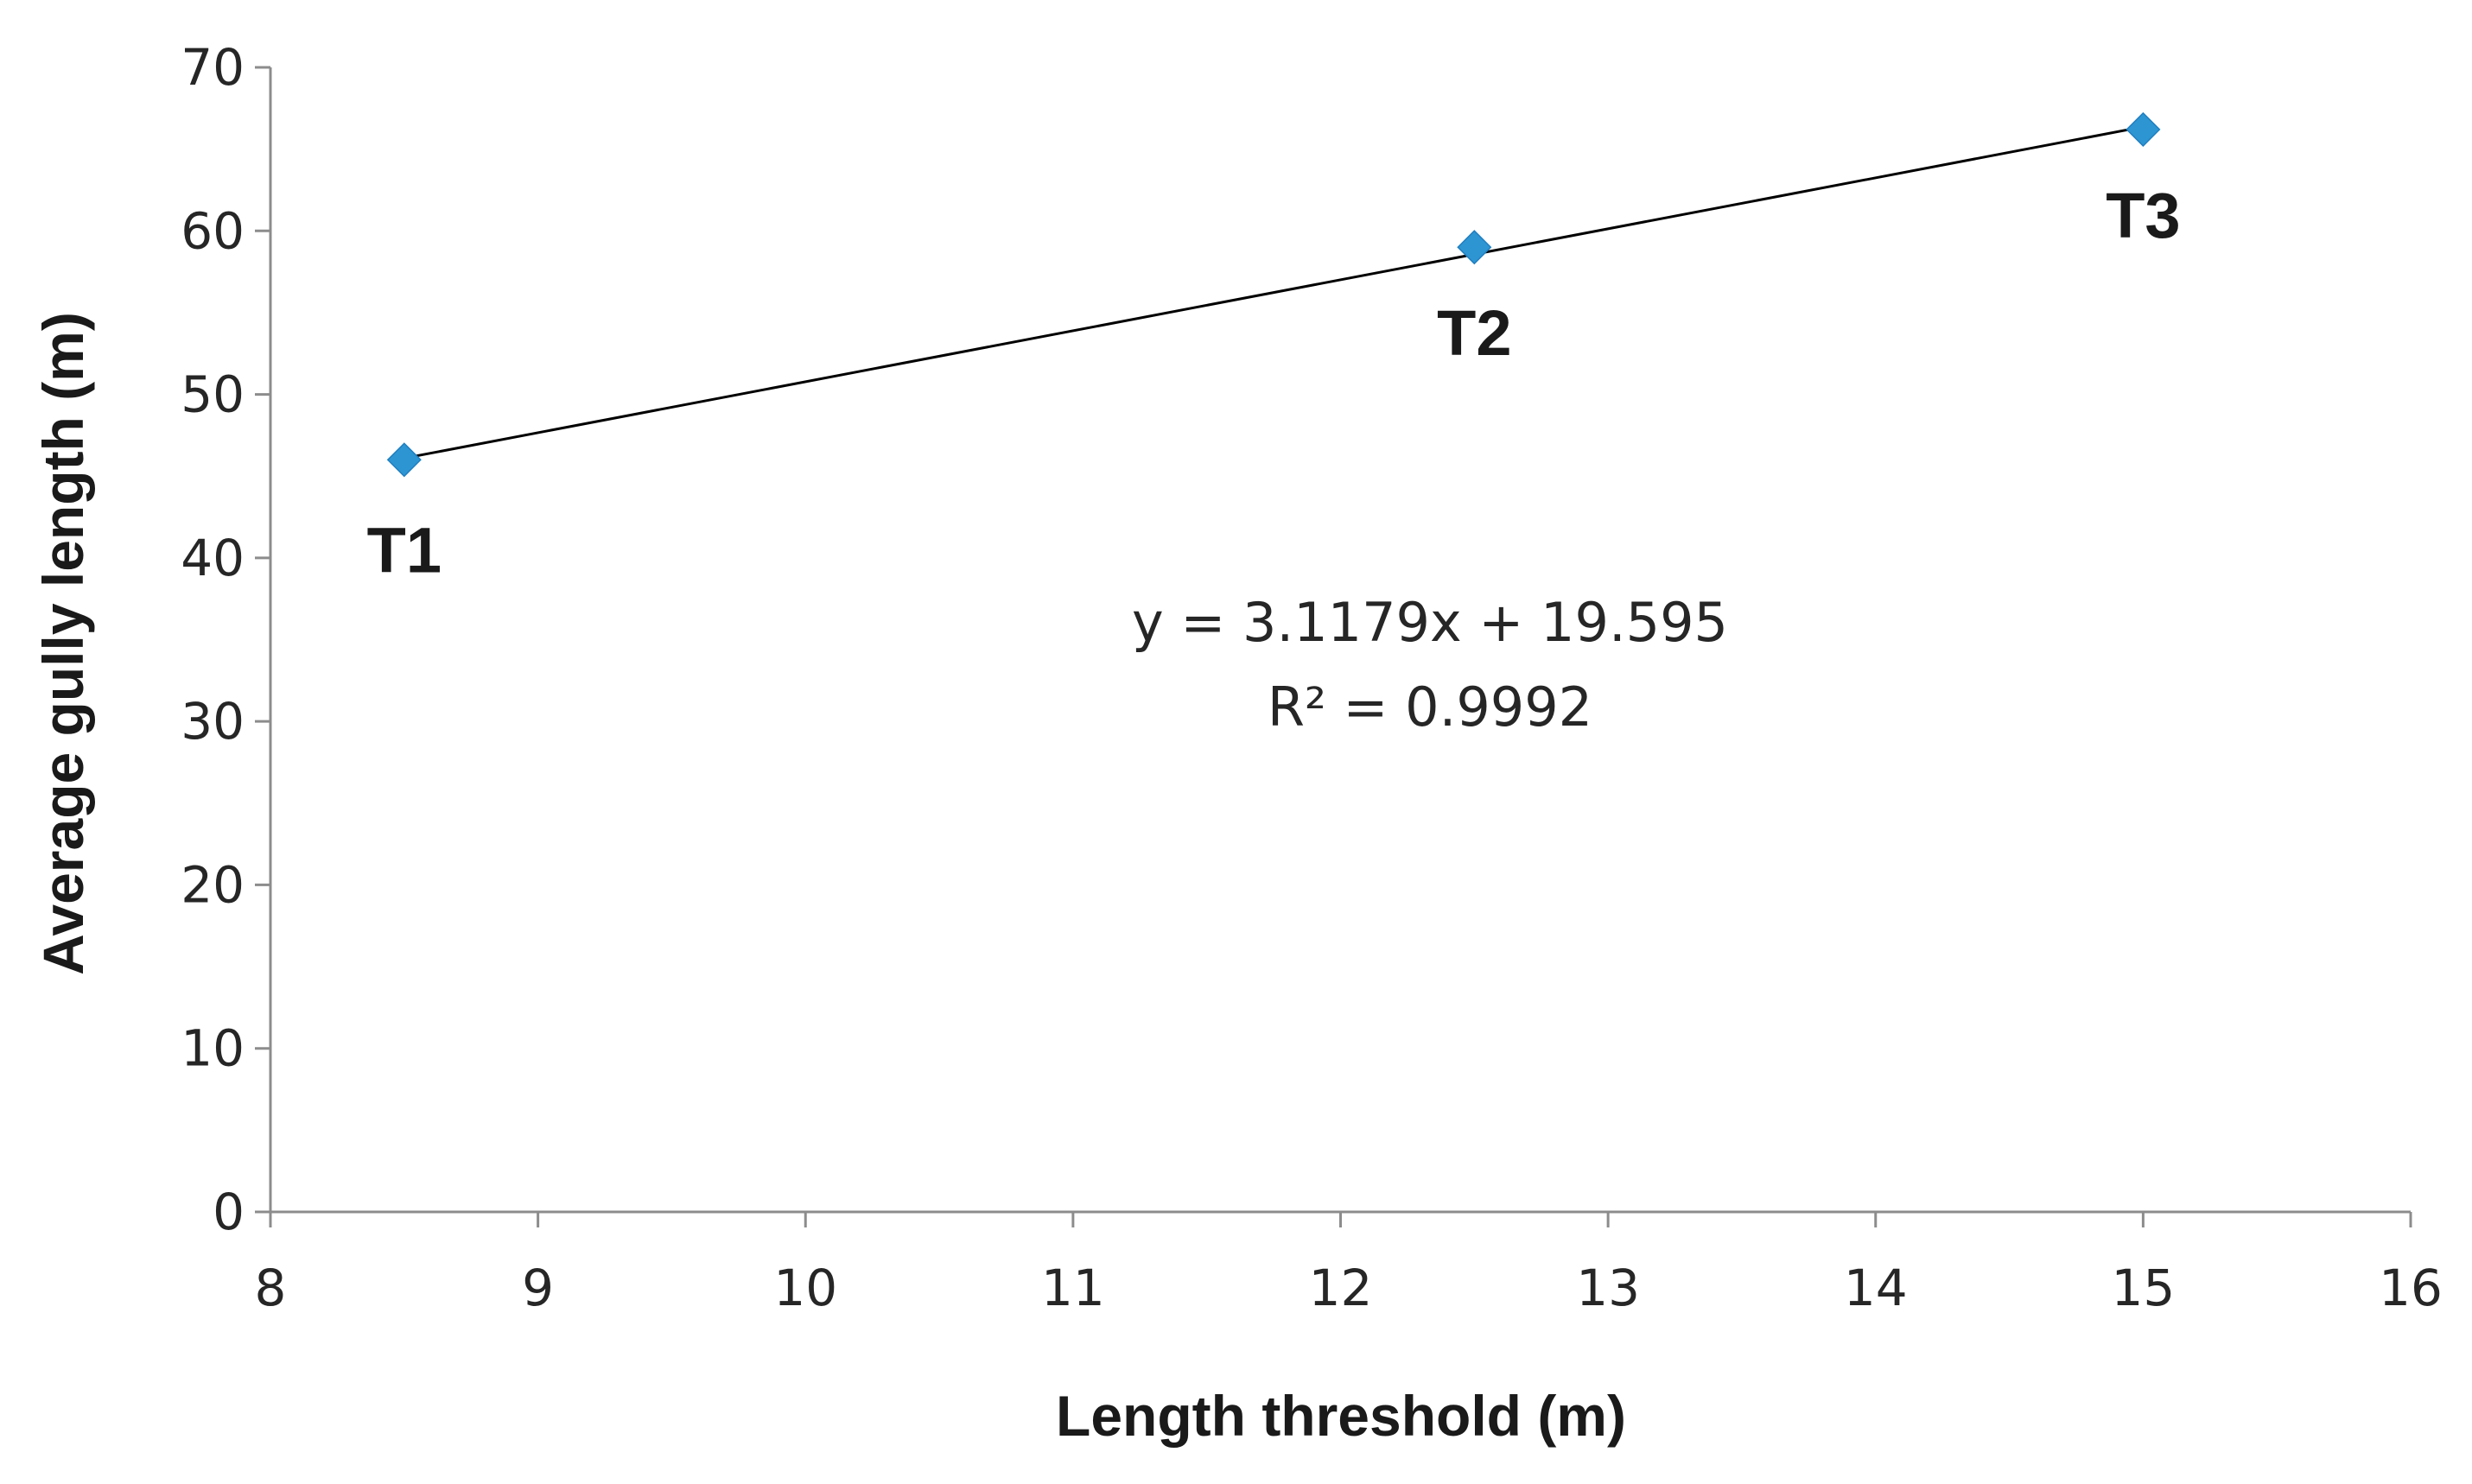  Describe the element at coordinates (1608, 1288) in the screenshot. I see `x-tick-label: 13` at that location.